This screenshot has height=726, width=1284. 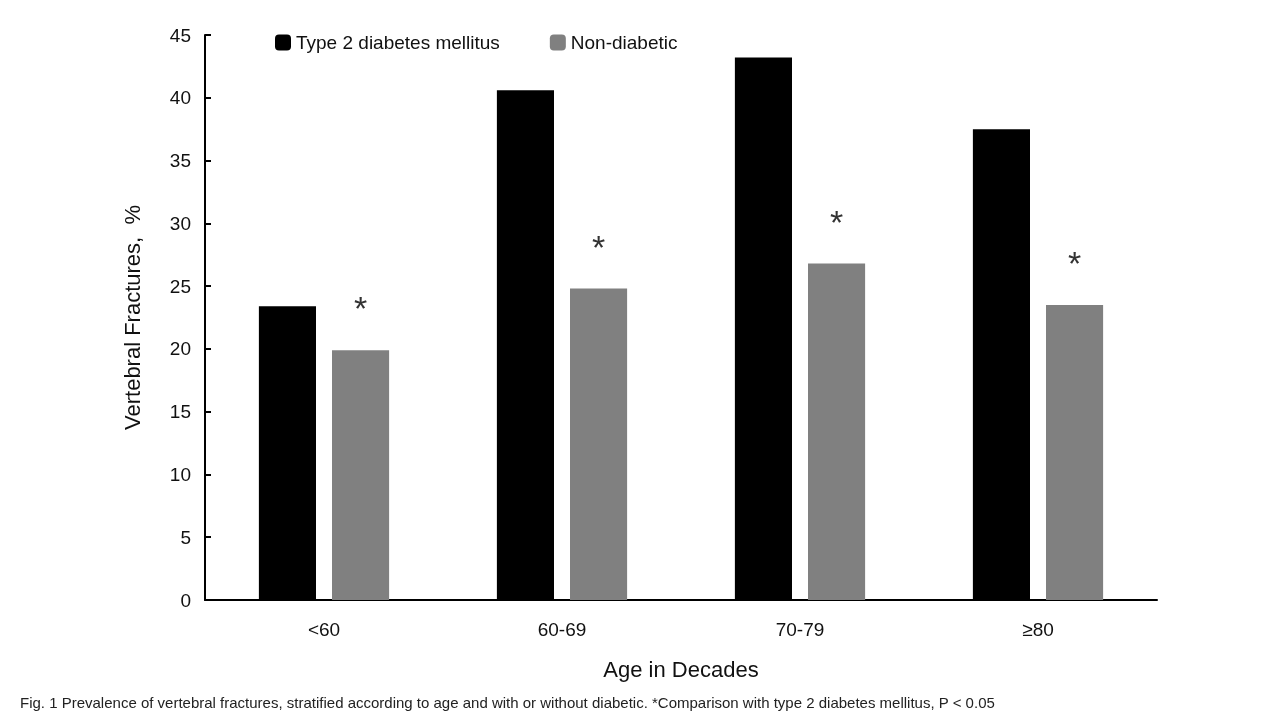 I want to click on x-axis-title: Age in Decades, so click(x=681, y=669).